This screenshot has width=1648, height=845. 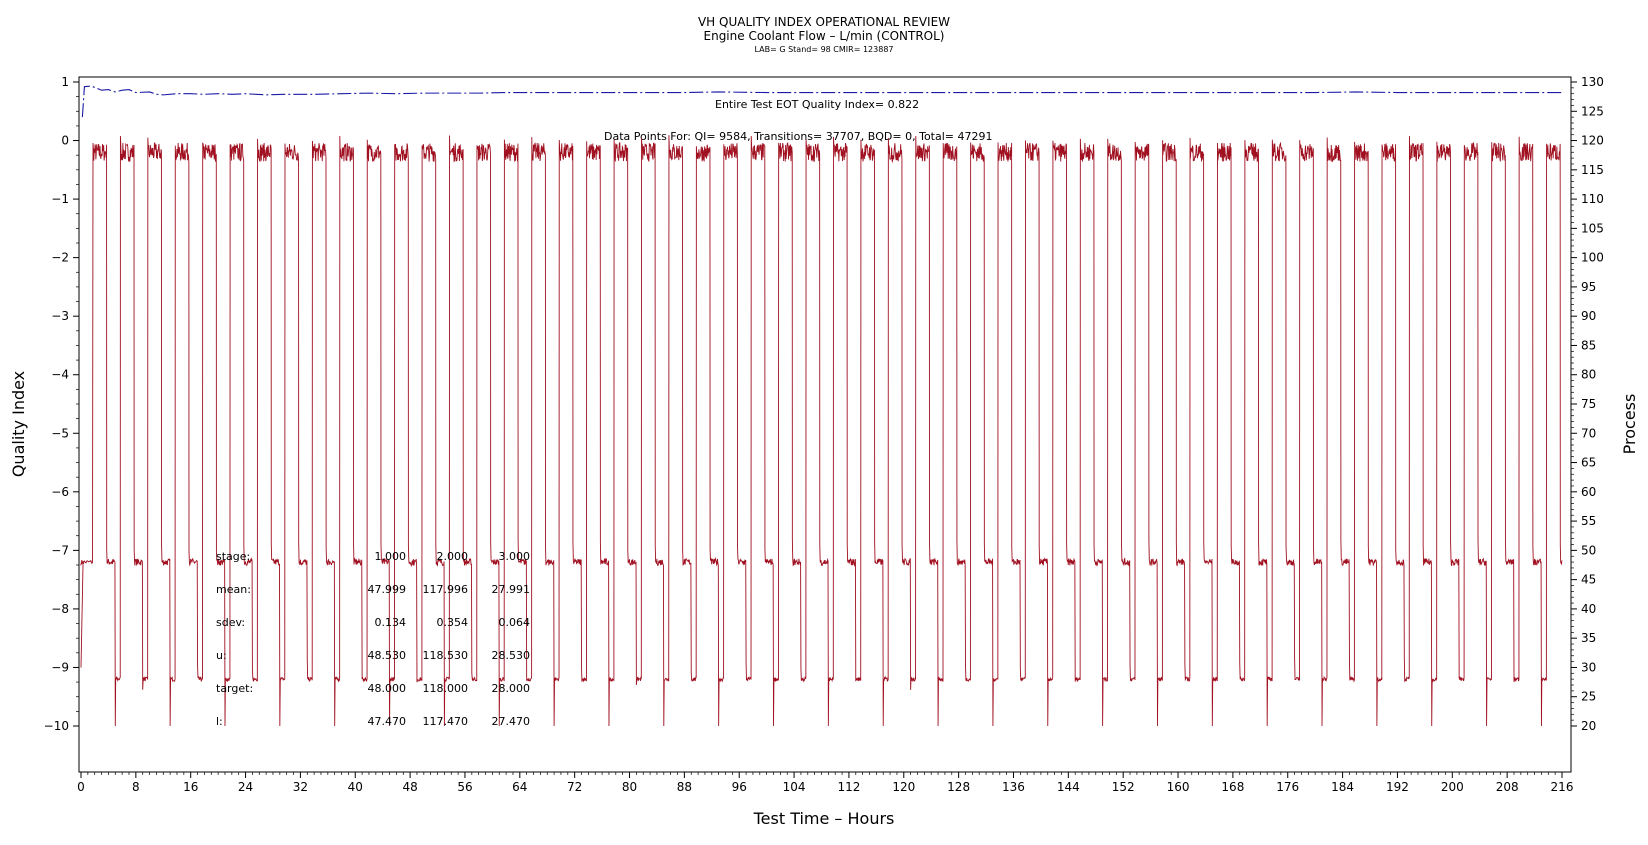 I want to click on y-right-tick-label: 40, so click(x=1588, y=609).